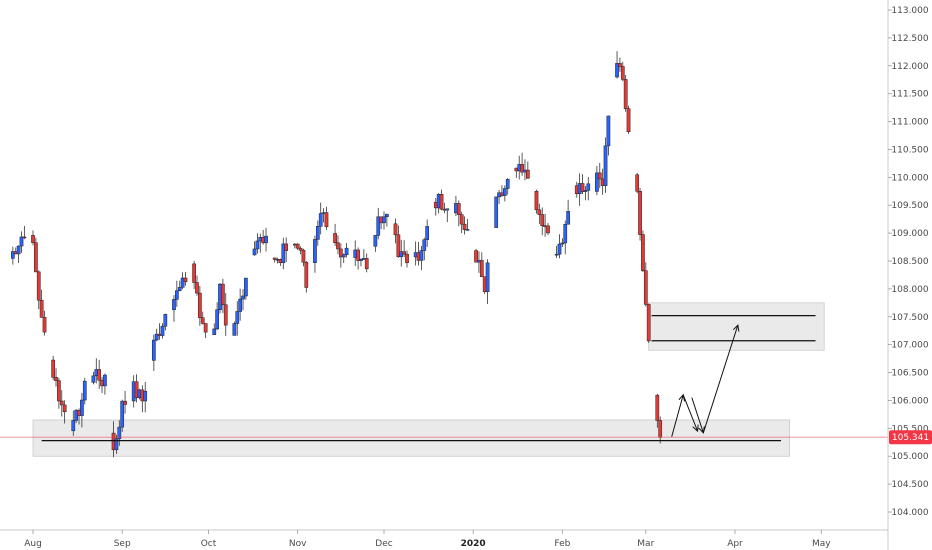 Image resolution: width=932 pixels, height=550 pixels. I want to click on y-tick-label: 104.500, so click(909, 485).